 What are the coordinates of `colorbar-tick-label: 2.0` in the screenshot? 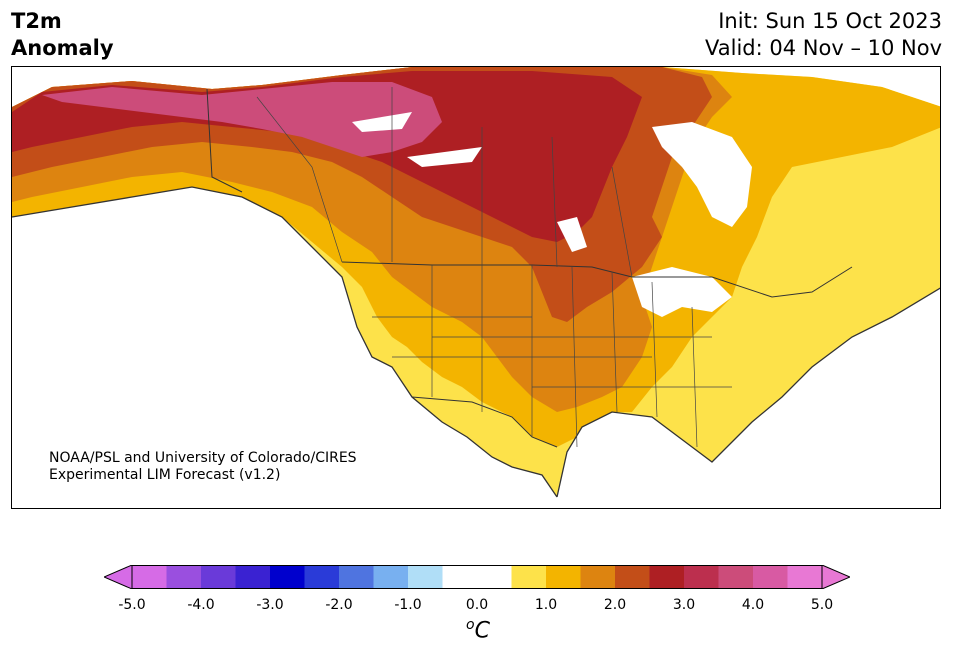 It's located at (615, 605).